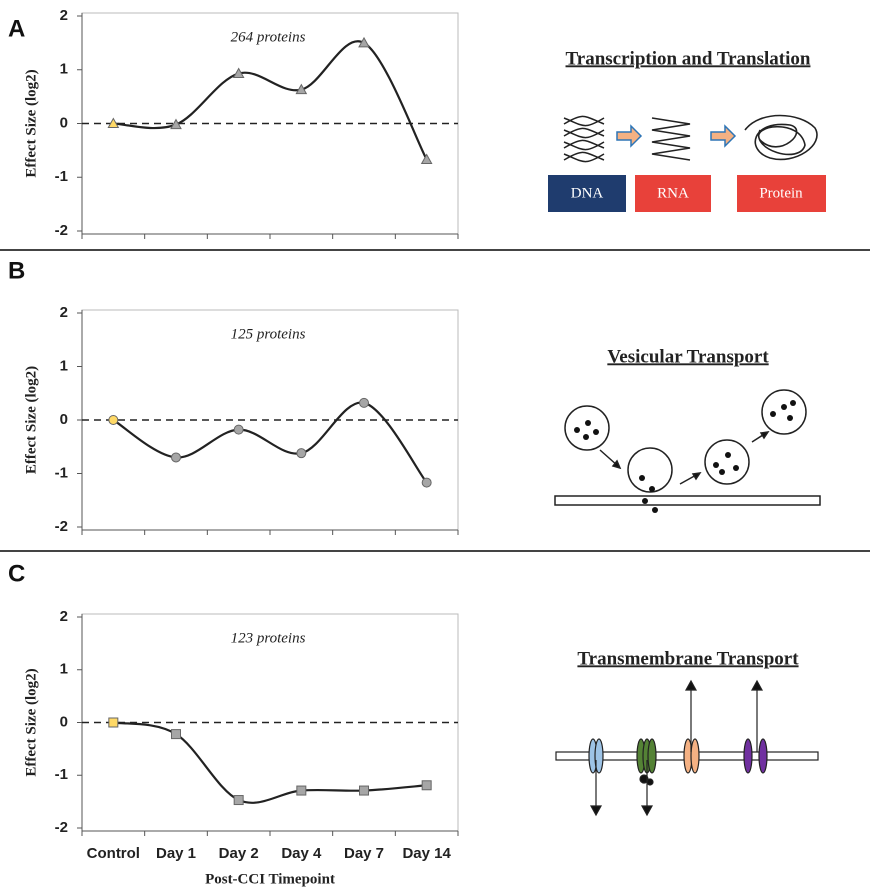 The height and width of the screenshot is (890, 870). Describe the element at coordinates (687, 748) in the screenshot. I see `membrane-diagram` at that location.